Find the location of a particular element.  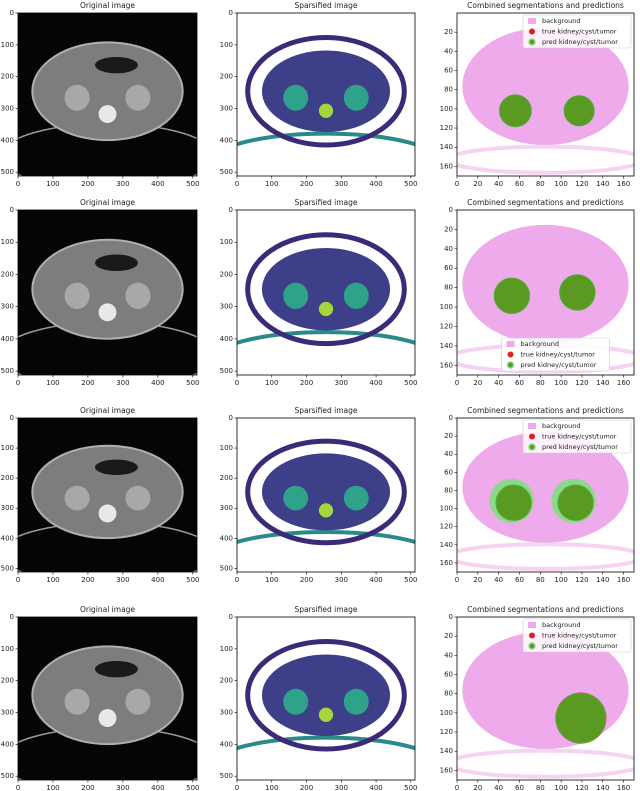

y-tick-label: 40 is located at coordinates (448, 454).